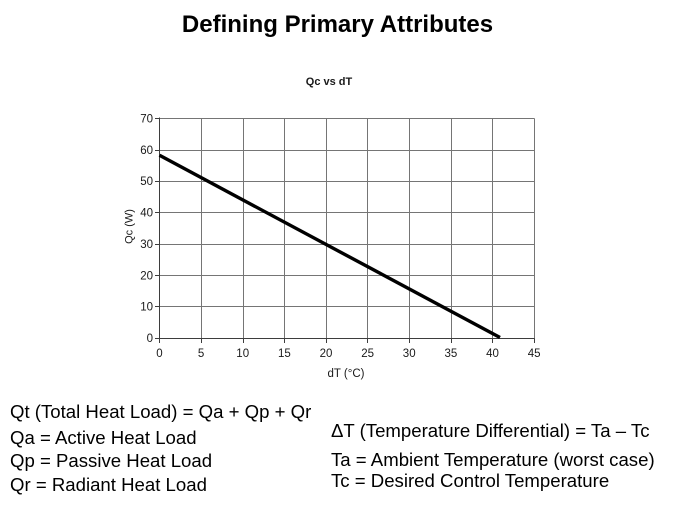  What do you see at coordinates (329, 82) in the screenshot?
I see `svg-text: Qc vs dT` at bounding box center [329, 82].